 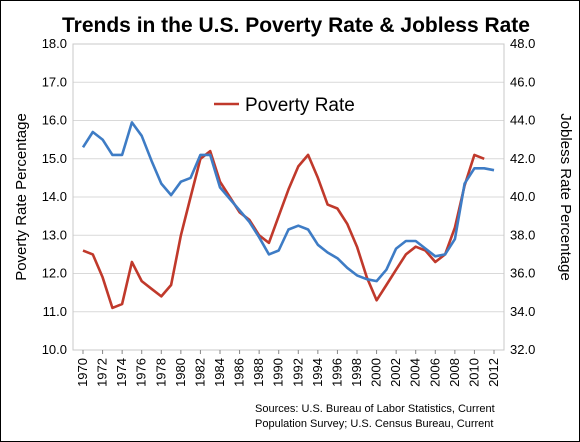 I want to click on legend: Poverty Rate, so click(x=284, y=105).